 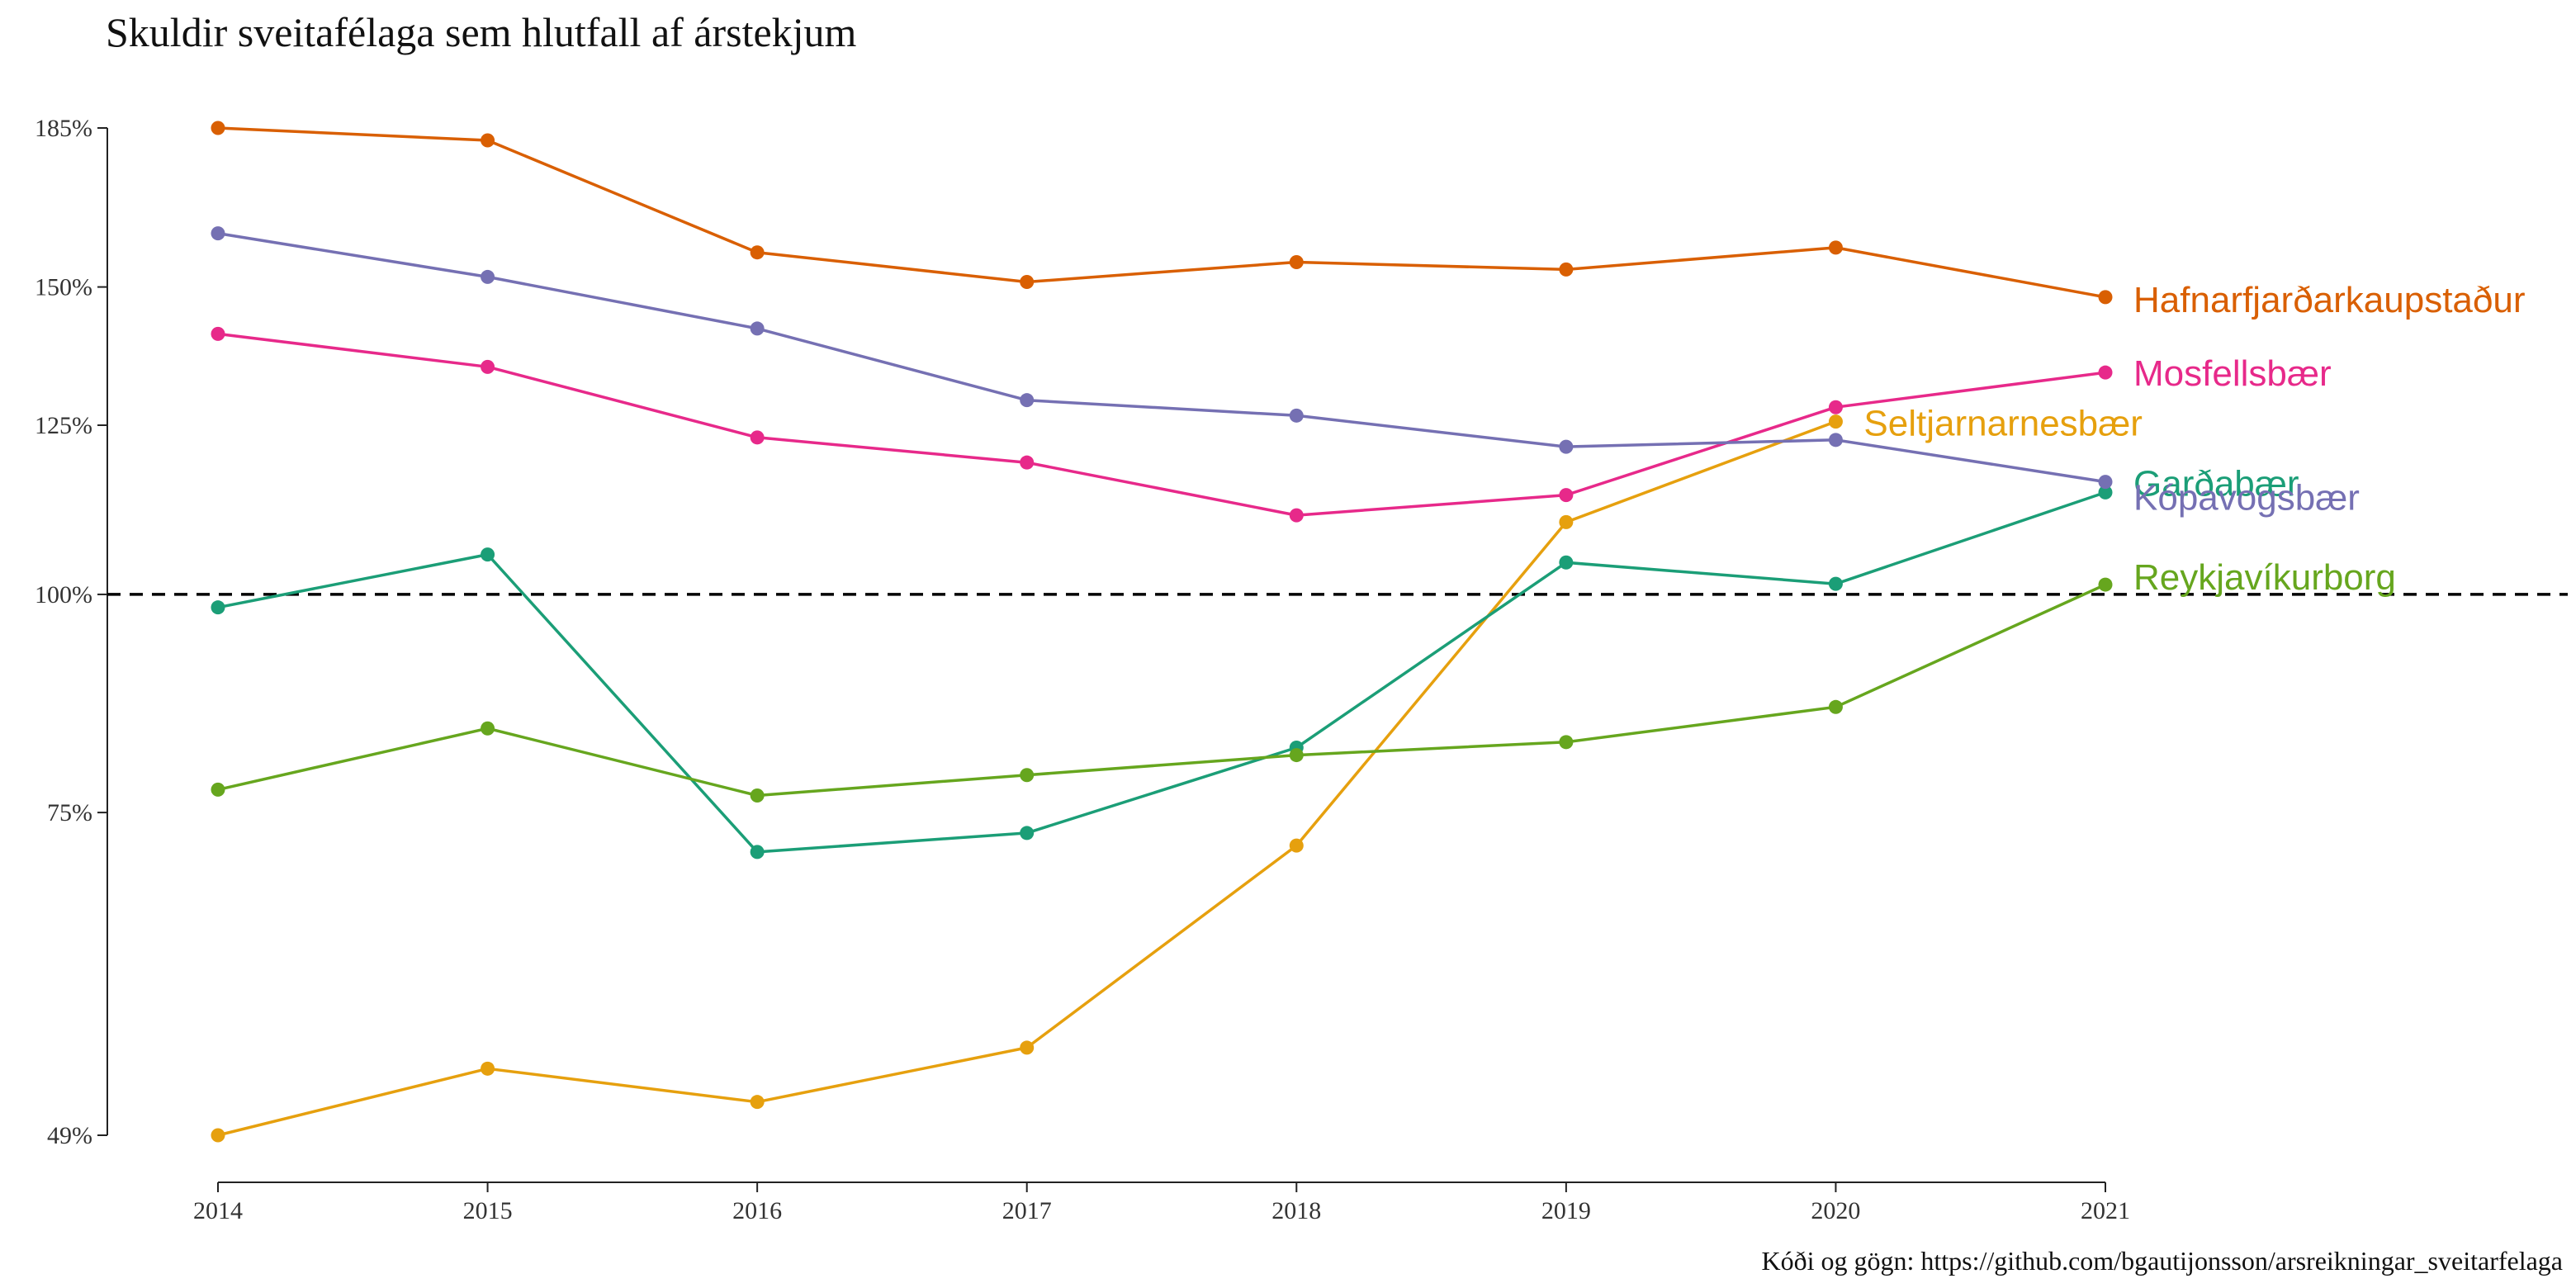 I want to click on series-label: Hafnarfjarðarkaupstaður, so click(x=2329, y=300).